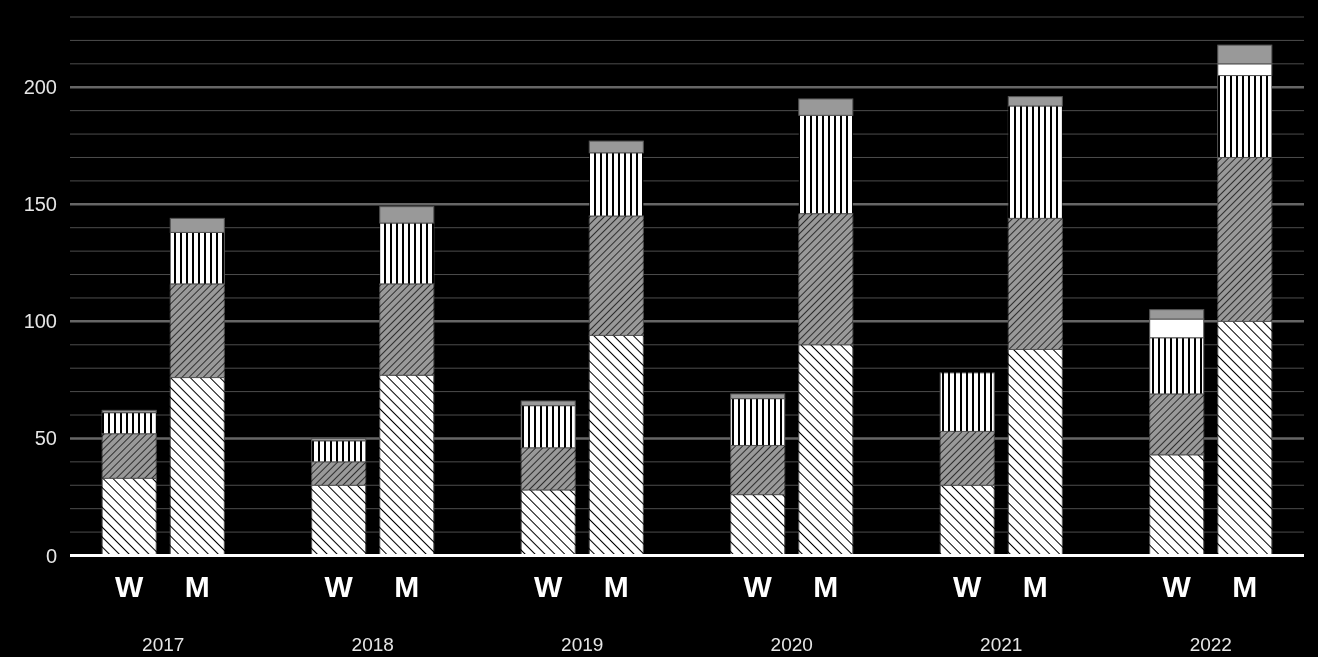 The width and height of the screenshot is (1318, 657). What do you see at coordinates (40, 87) in the screenshot?
I see `y-tick-label: 200` at bounding box center [40, 87].